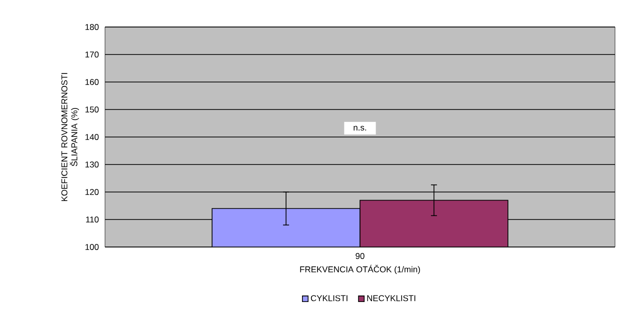  Describe the element at coordinates (92, 55) in the screenshot. I see `y-tick-label: 170` at that location.